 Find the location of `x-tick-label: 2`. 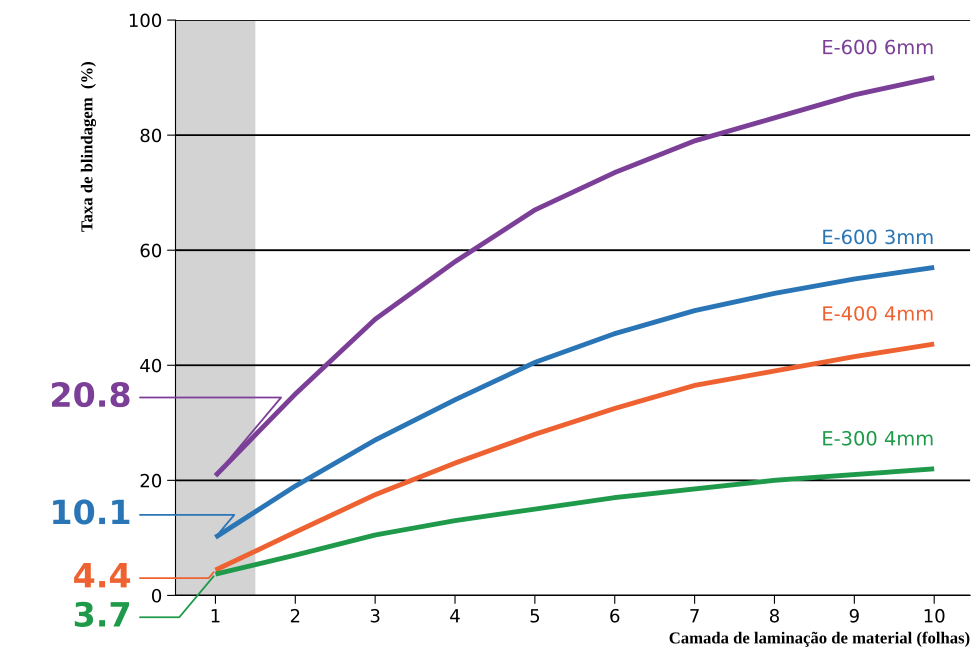

x-tick-label: 2 is located at coordinates (295, 615).